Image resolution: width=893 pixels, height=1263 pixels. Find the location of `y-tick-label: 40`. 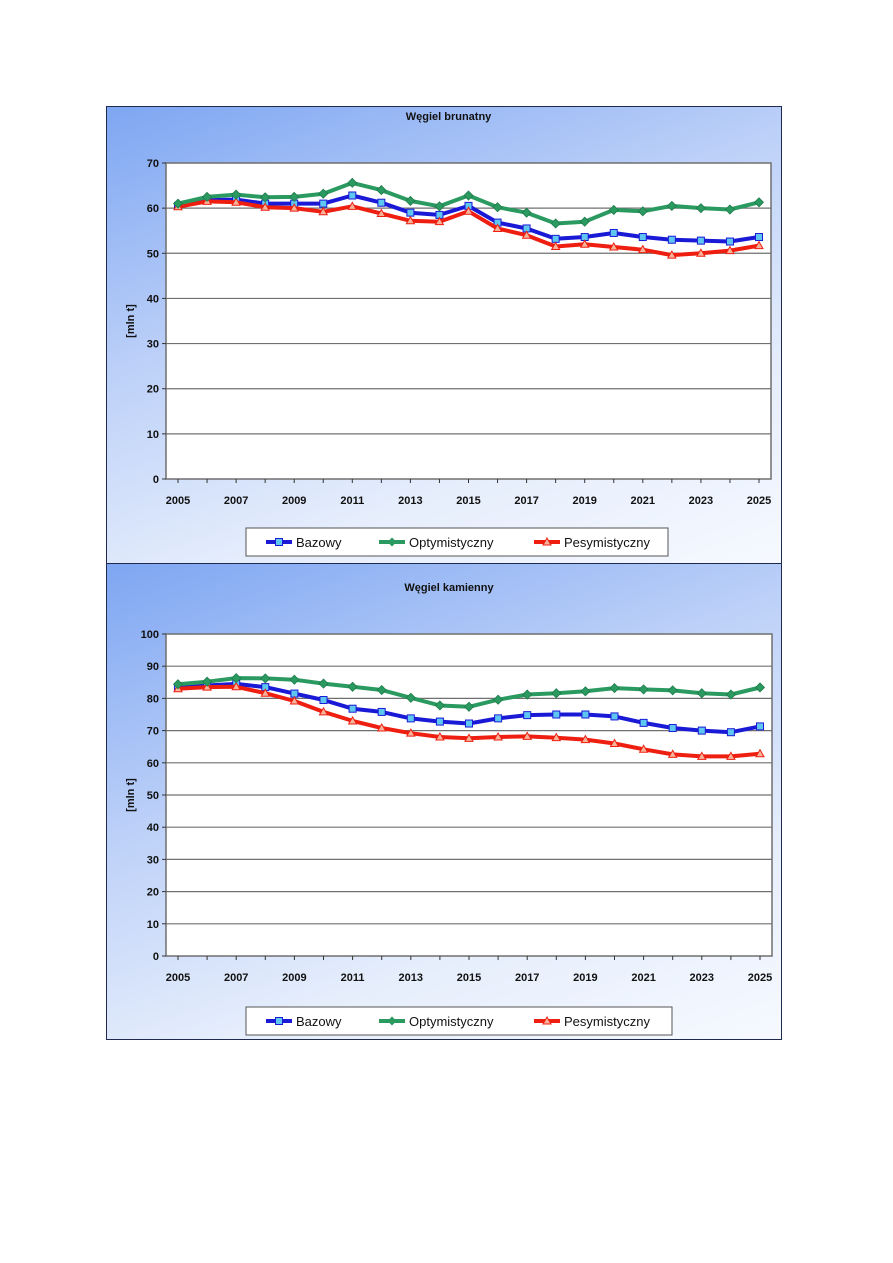

y-tick-label: 40 is located at coordinates (153, 299).